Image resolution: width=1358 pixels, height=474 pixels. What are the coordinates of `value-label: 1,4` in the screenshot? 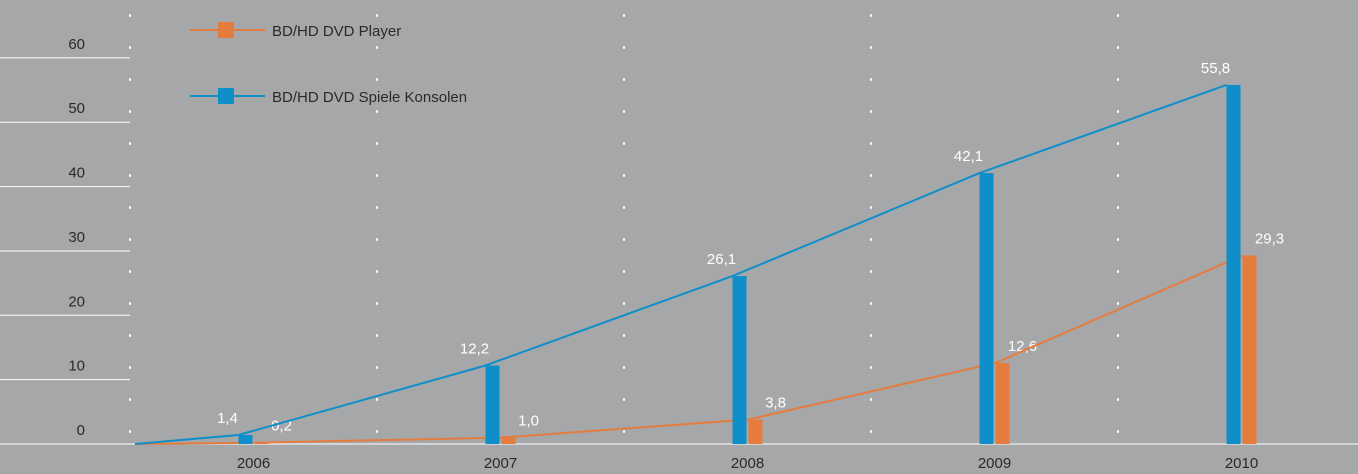 It's located at (227, 418).